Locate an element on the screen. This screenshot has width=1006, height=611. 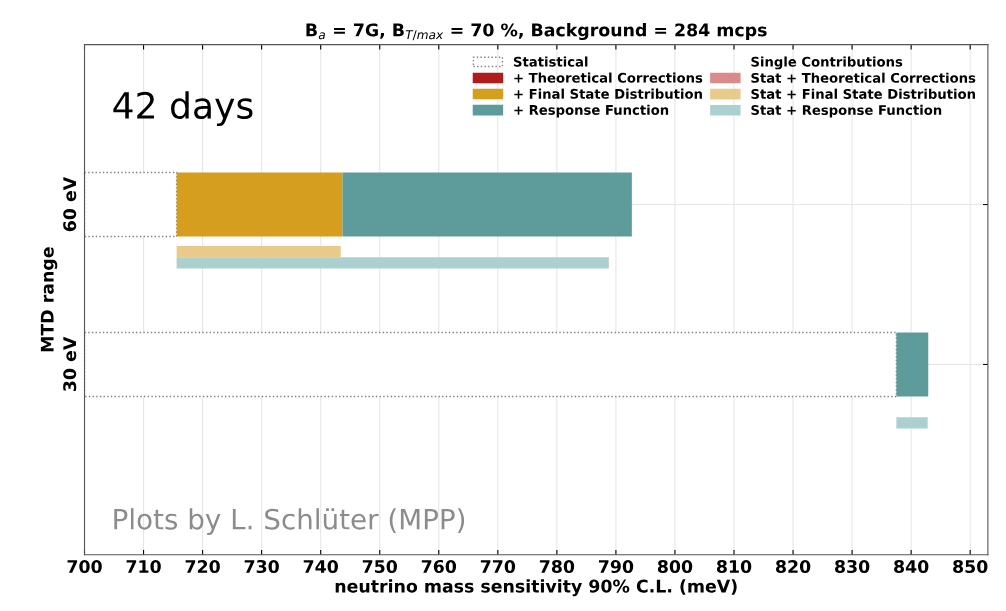
x-tick-label: 730 is located at coordinates (261, 566).